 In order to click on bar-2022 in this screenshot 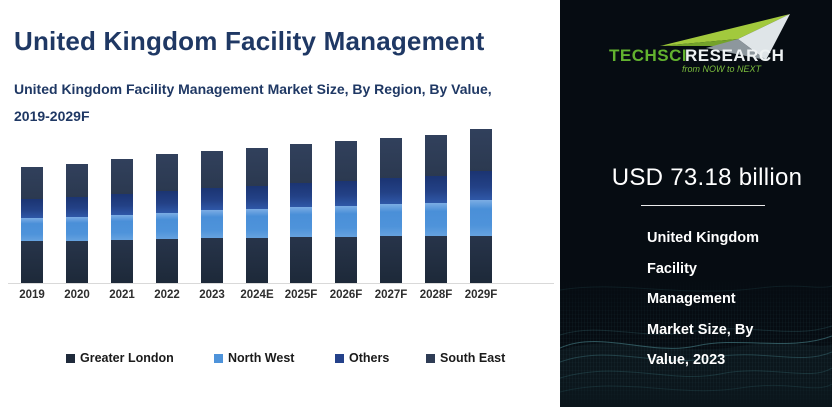, I will do `click(167, 218)`.